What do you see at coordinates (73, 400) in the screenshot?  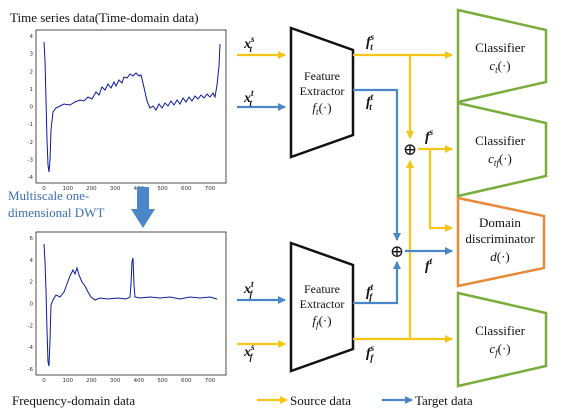 I see `freq-panel-title: Frequency-domain data` at bounding box center [73, 400].